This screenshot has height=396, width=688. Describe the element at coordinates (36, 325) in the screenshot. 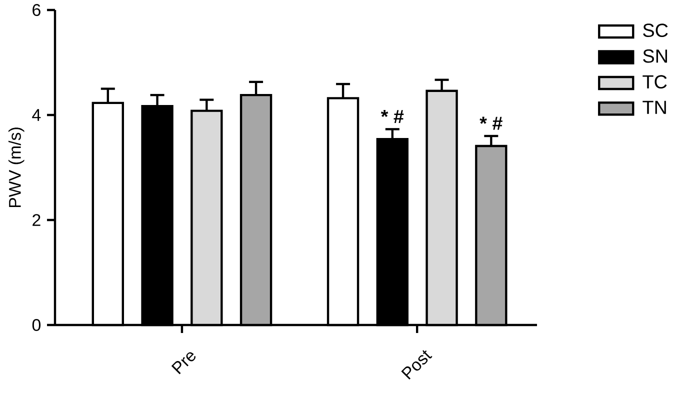

I see `y-tick-label: 0` at that location.